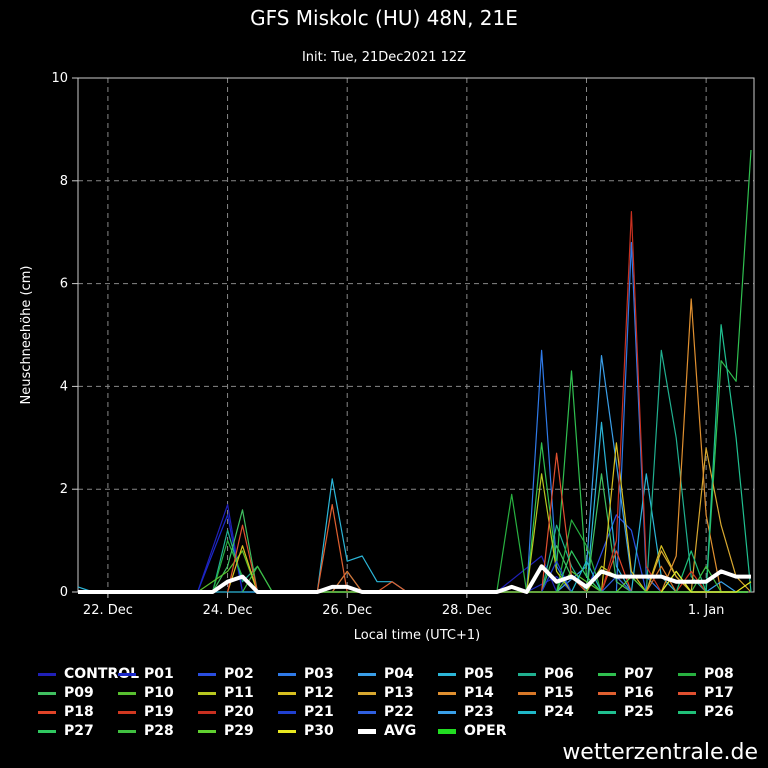 This screenshot has width=768, height=768. I want to click on legend-label: CONTROL, so click(102, 674).